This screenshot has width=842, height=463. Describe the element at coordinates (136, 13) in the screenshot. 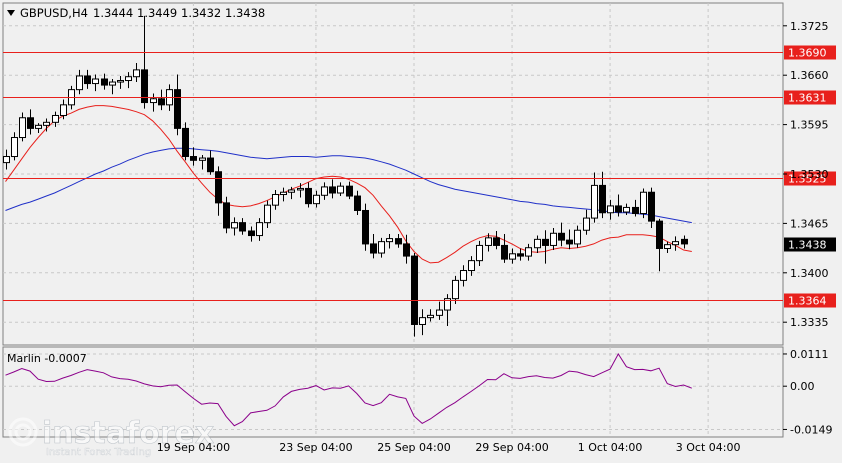

I see `chart-header: GBPUSD,H4 1.3444 1.3449 1.3432 1.3438` at that location.